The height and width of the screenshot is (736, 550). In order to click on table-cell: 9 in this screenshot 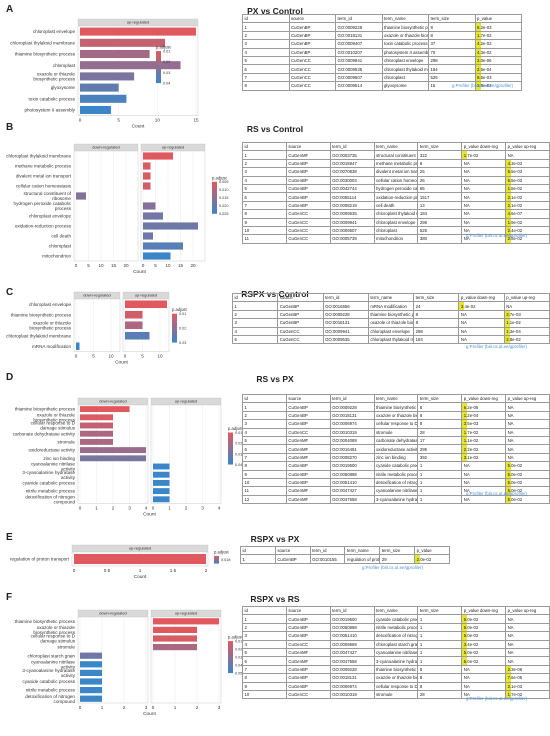, I will do `click(264, 686)`.